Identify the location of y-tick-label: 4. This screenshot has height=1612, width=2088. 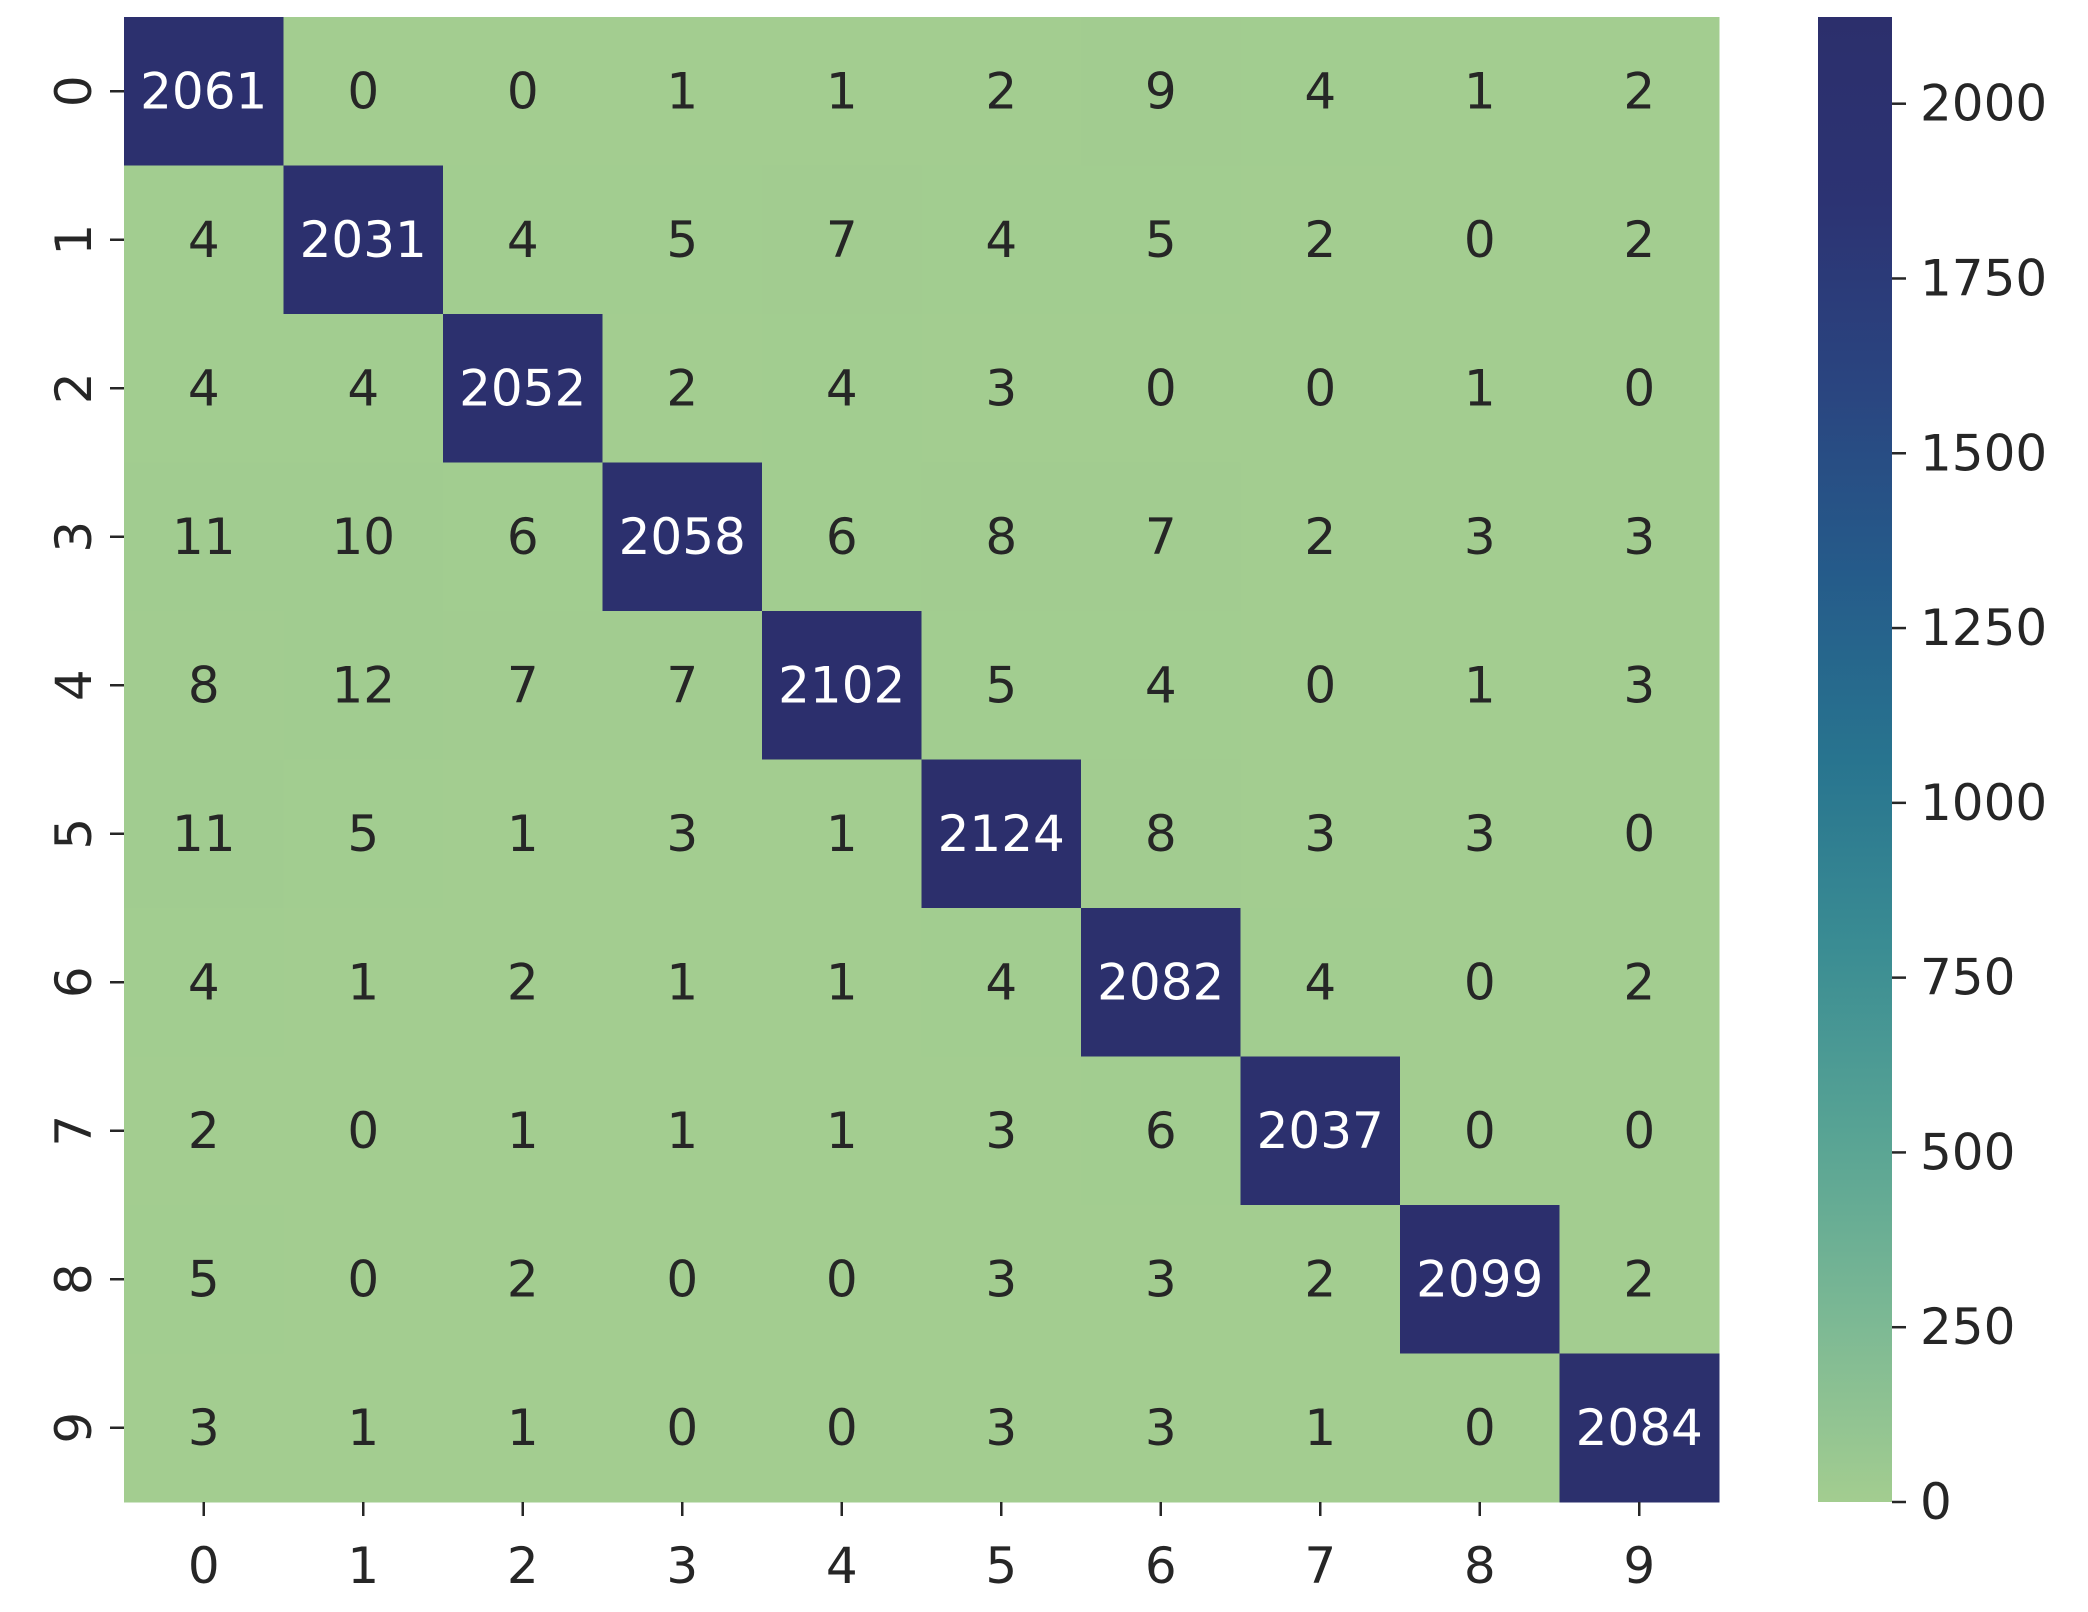
(74, 685).